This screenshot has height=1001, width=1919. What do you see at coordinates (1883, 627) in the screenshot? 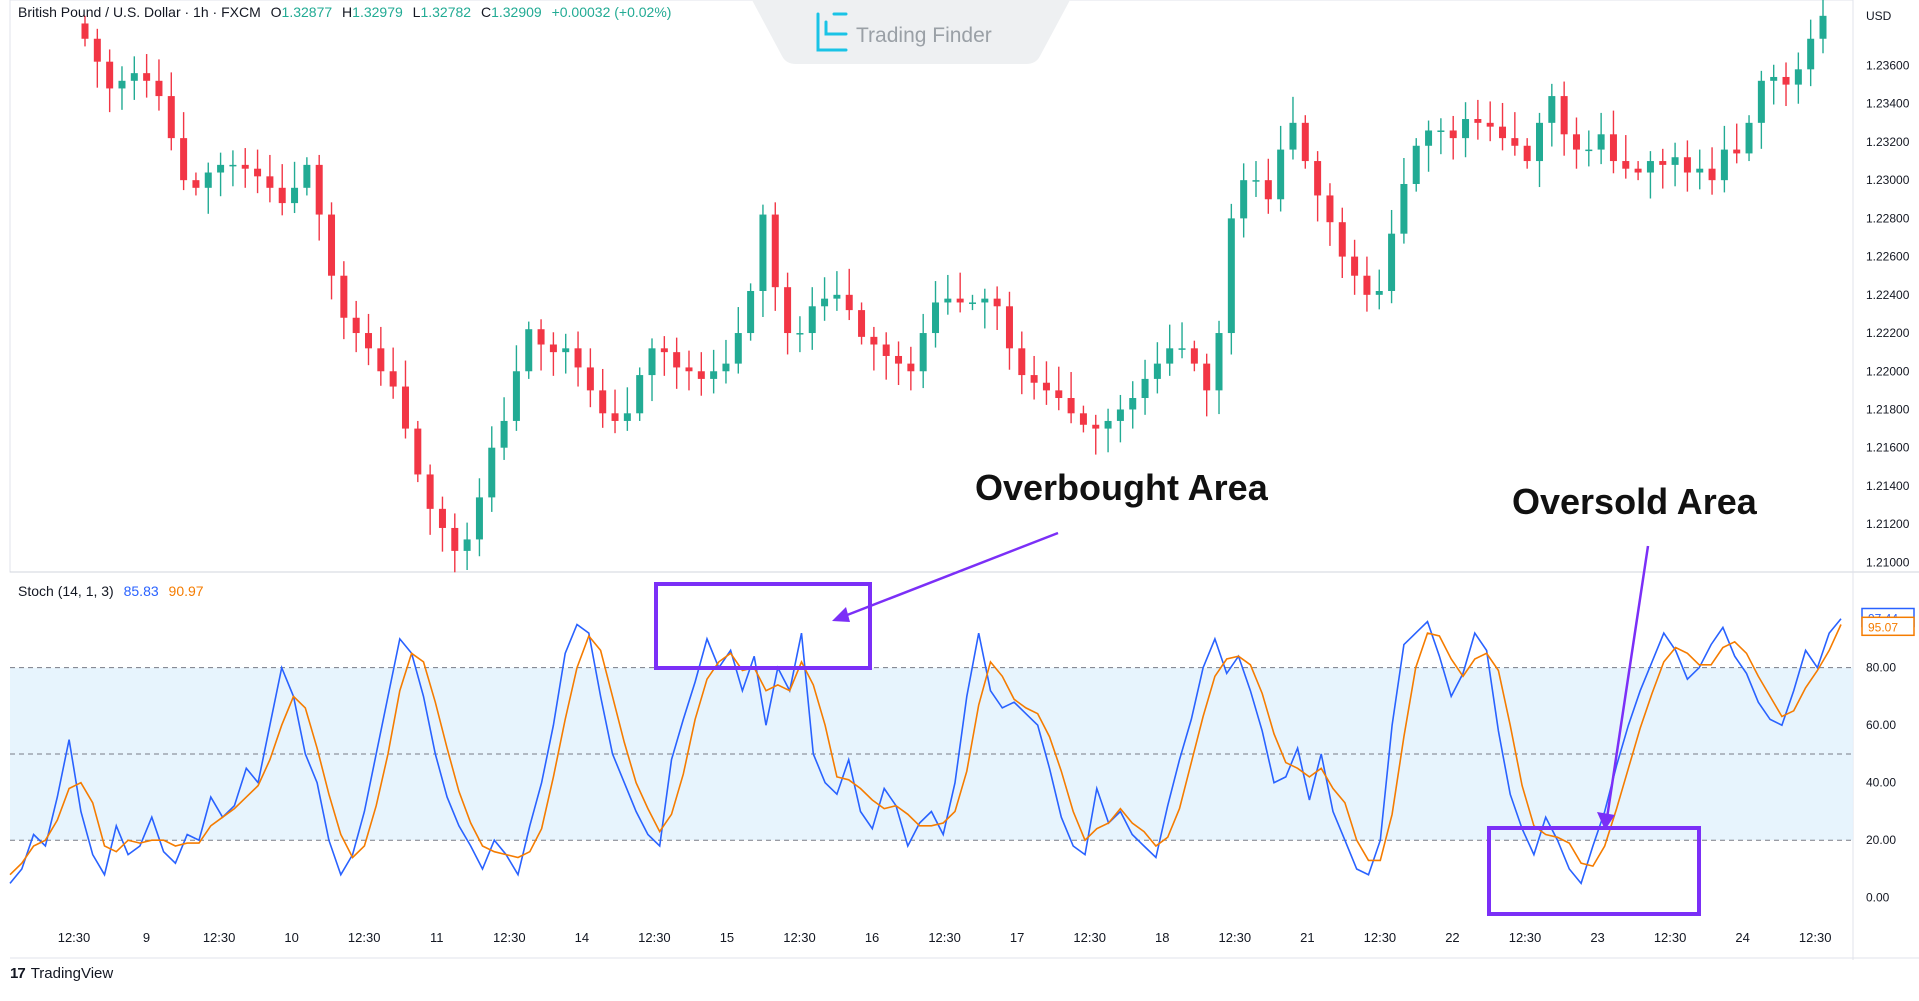
I see `stoch-d-last-label: 95.07` at bounding box center [1883, 627].